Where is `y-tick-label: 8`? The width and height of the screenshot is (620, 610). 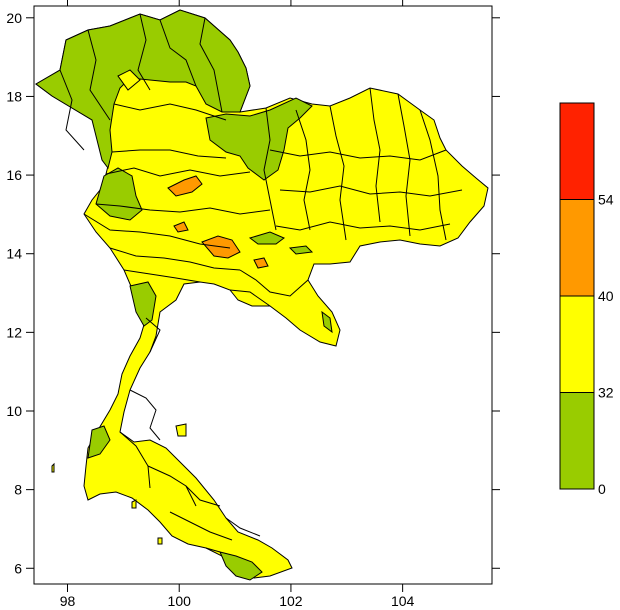 y-tick-label: 8 is located at coordinates (18, 490).